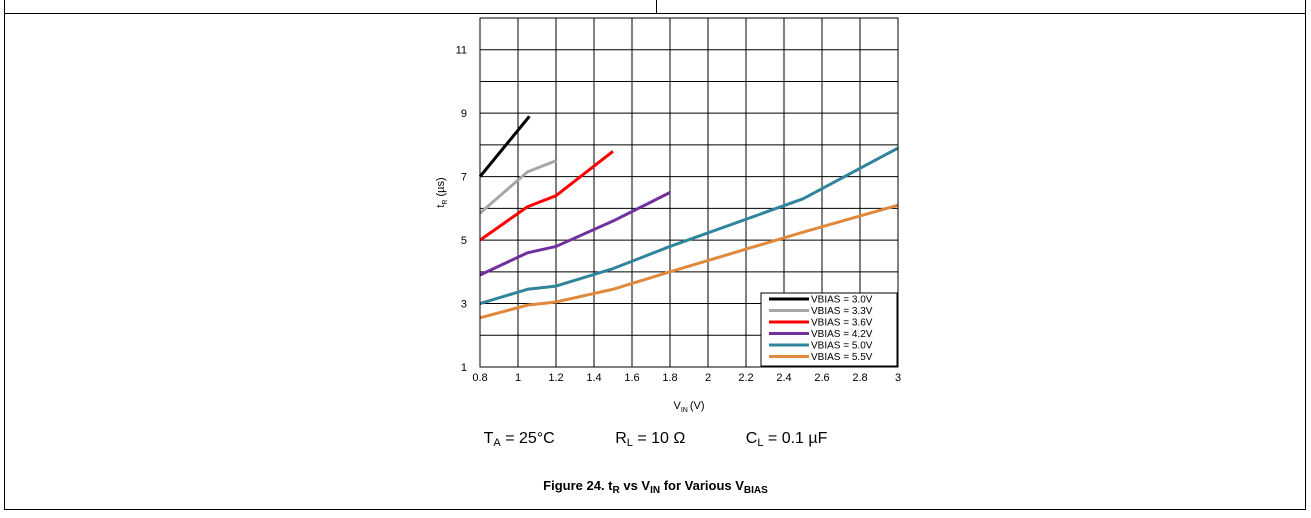 This screenshot has width=1311, height=518. Describe the element at coordinates (464, 241) in the screenshot. I see `y-tick-label: 5` at that location.